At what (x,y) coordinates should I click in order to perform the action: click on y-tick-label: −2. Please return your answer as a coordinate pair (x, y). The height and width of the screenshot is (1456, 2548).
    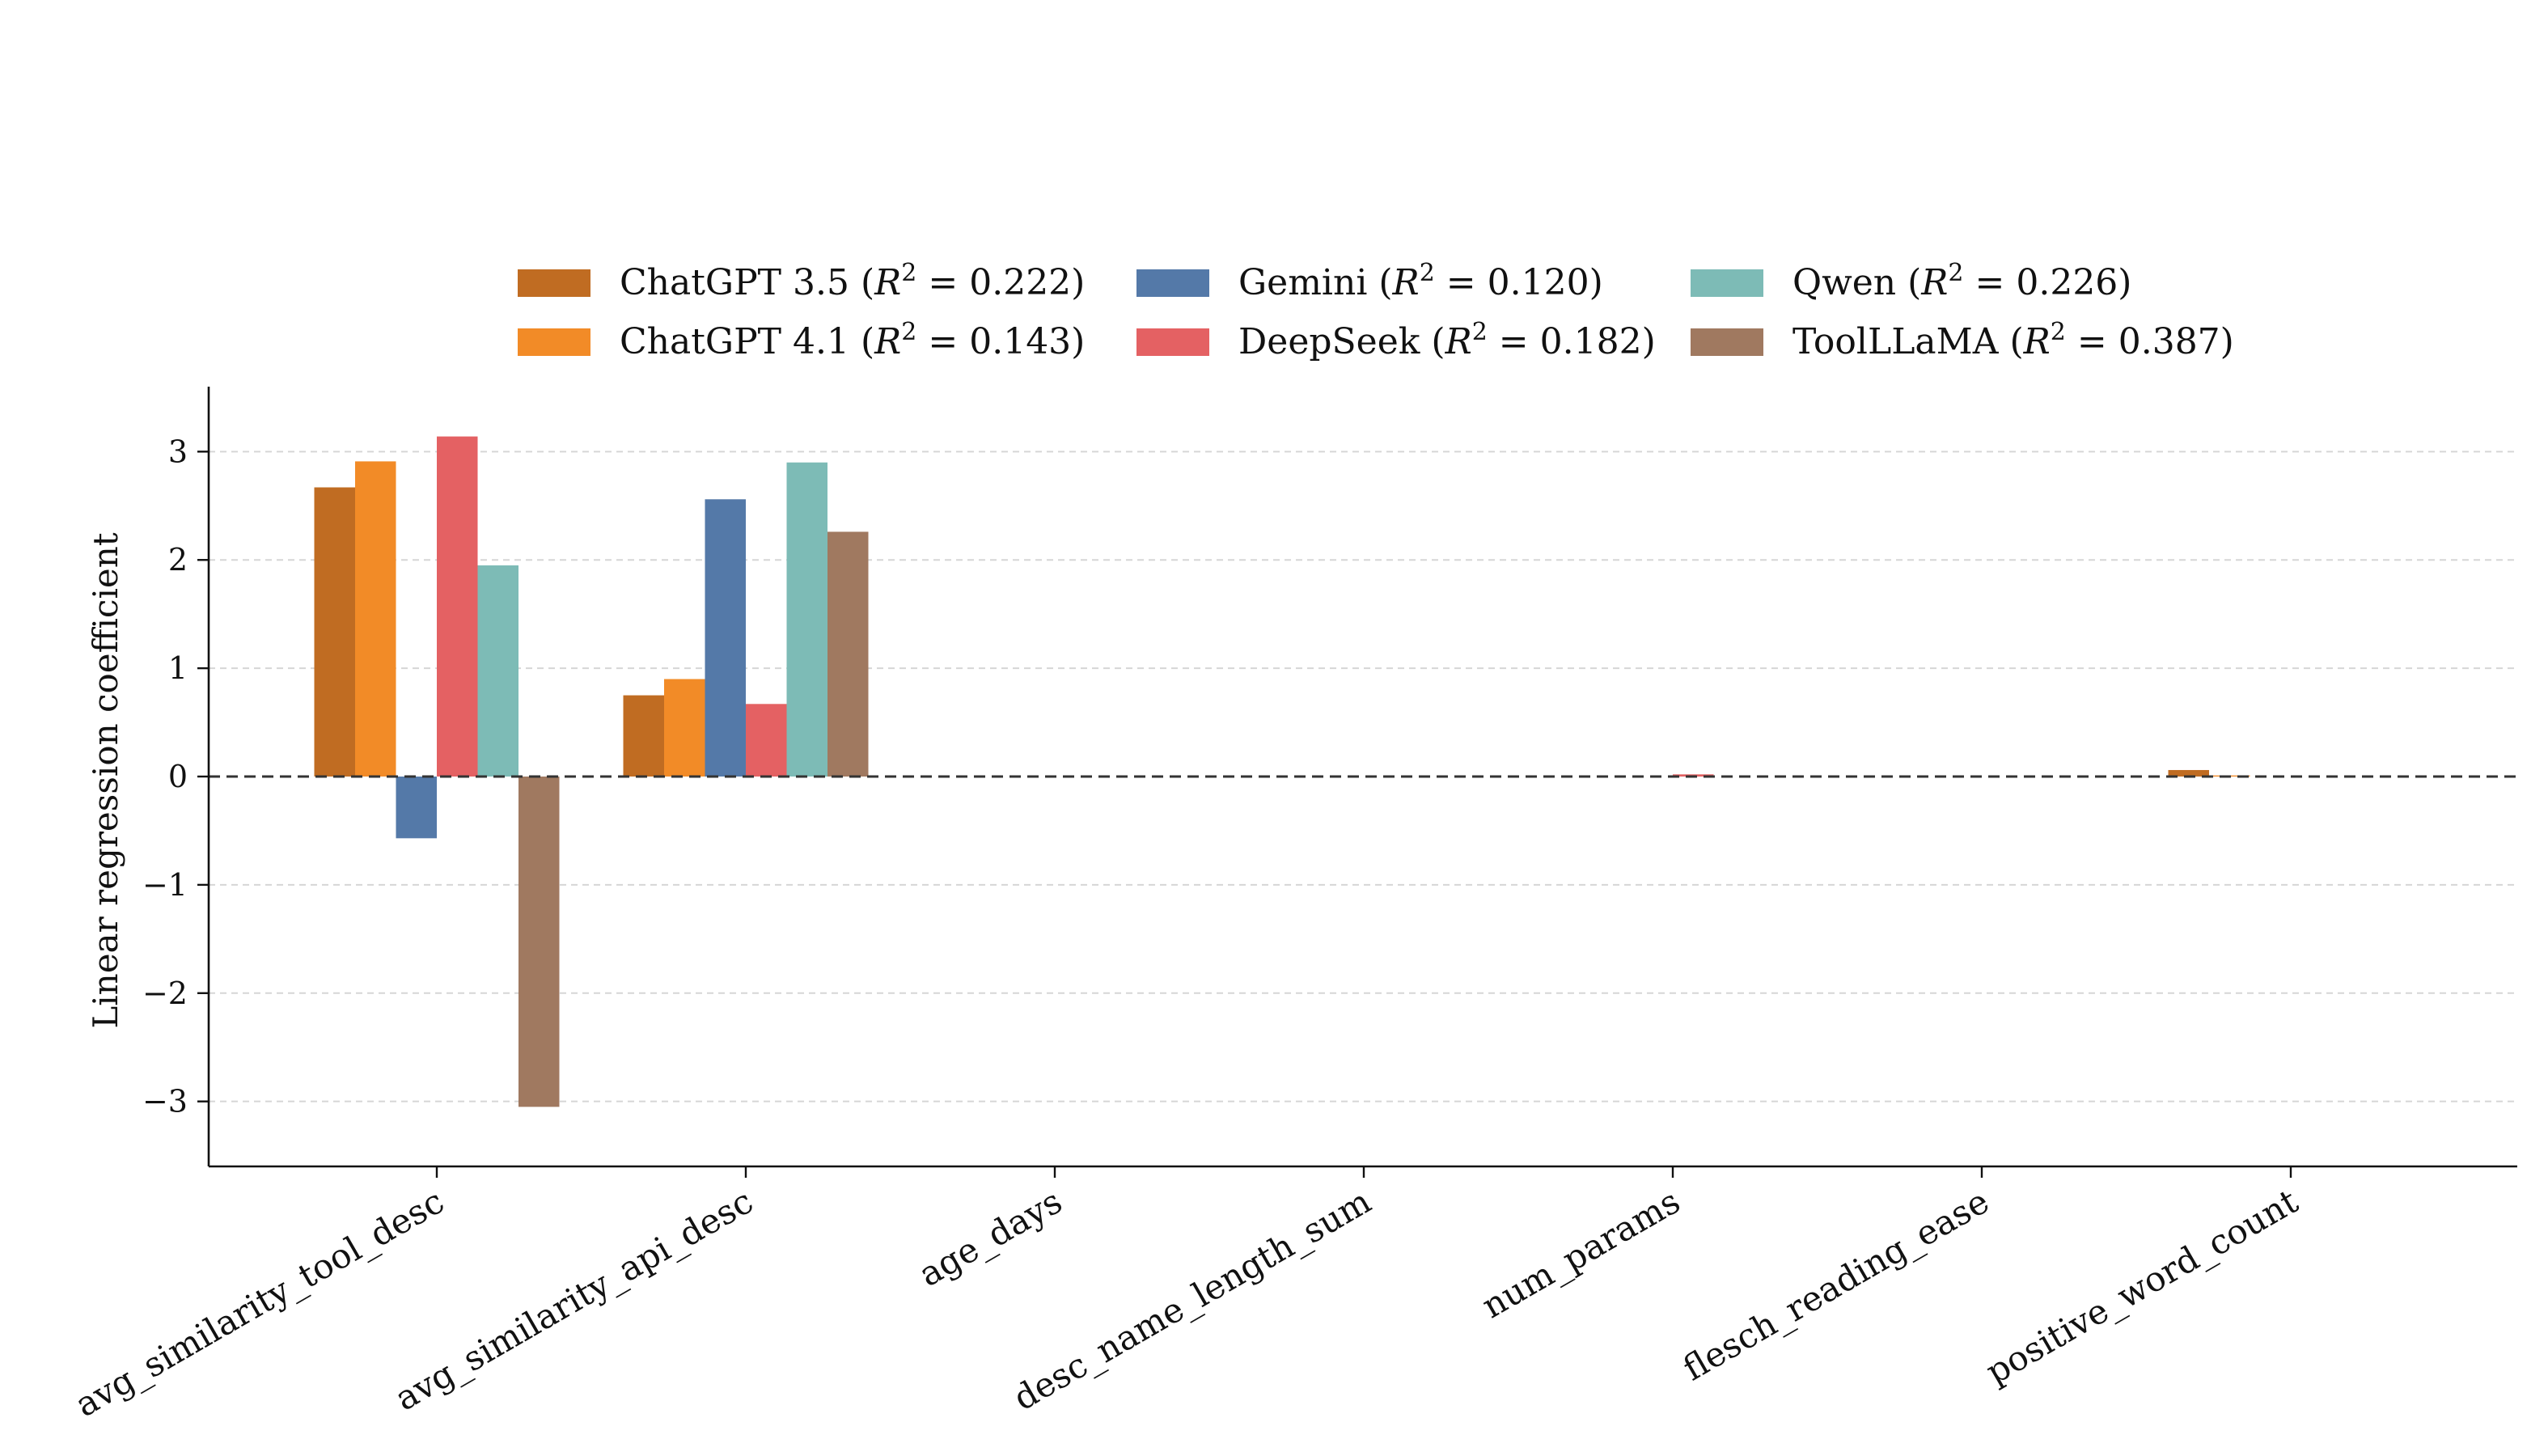
    Looking at the image, I should click on (165, 994).